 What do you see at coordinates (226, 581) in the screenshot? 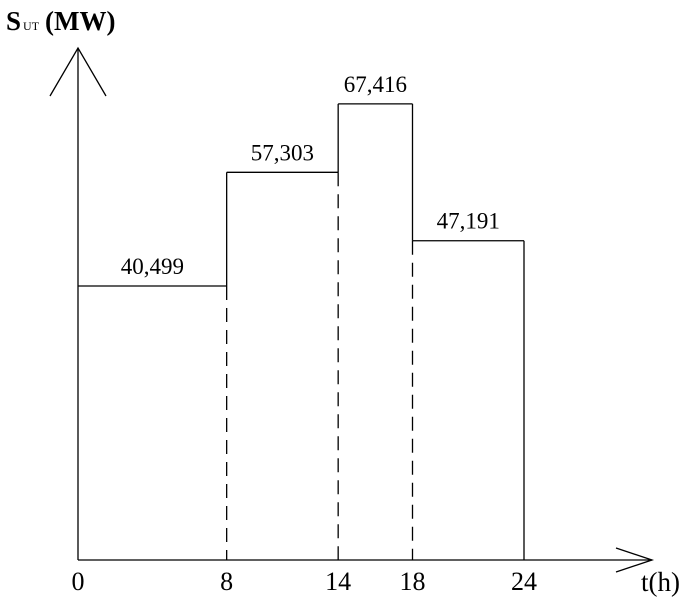
I see `x-tick-label-1: 8` at bounding box center [226, 581].